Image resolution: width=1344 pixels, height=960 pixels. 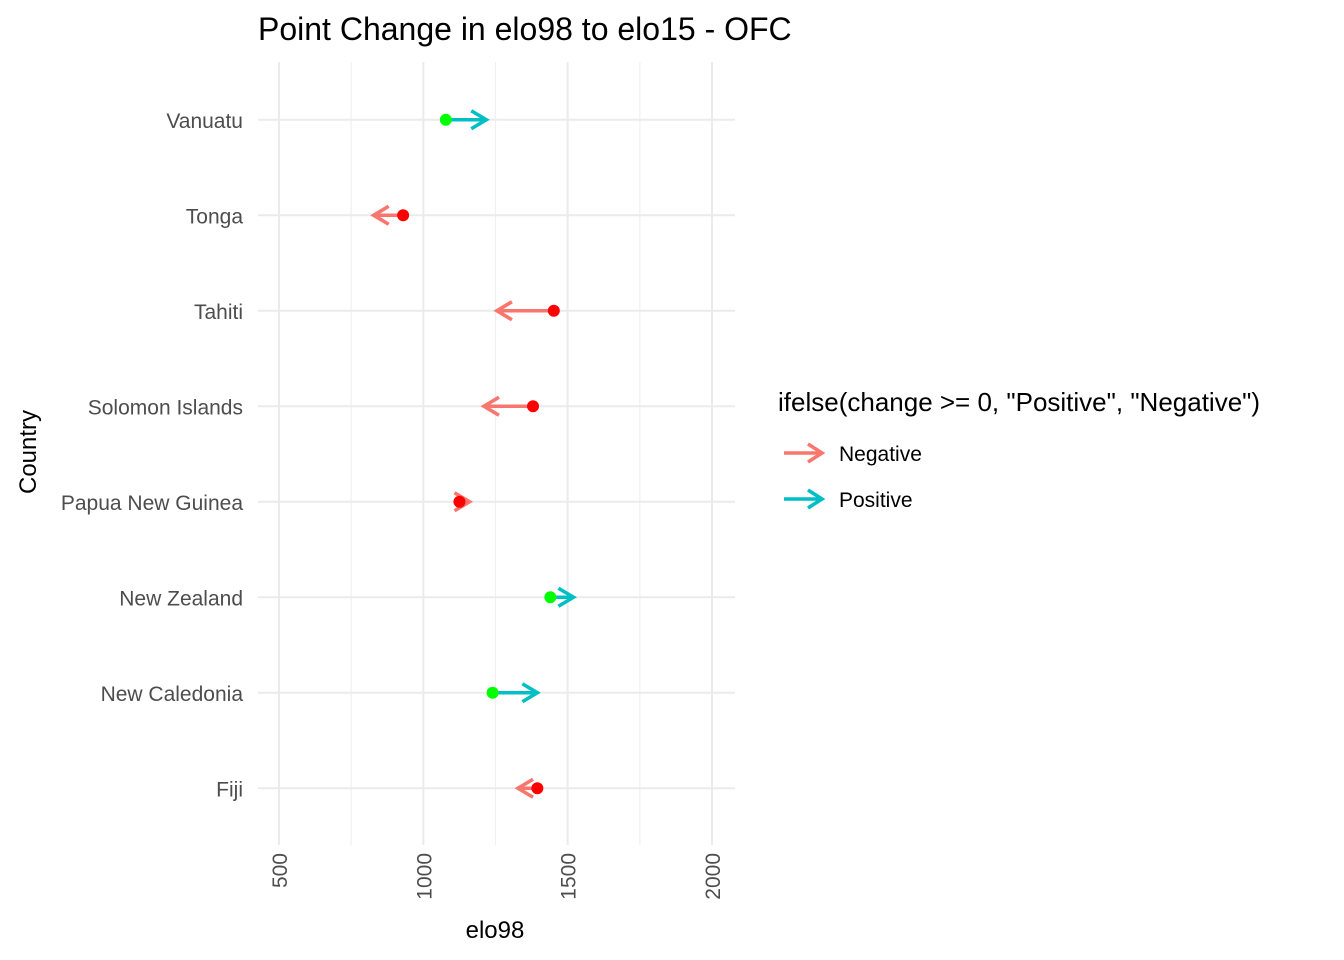 What do you see at coordinates (525, 29) in the screenshot?
I see `chart-title: Point Change in elo98 to elo15 - OFC` at bounding box center [525, 29].